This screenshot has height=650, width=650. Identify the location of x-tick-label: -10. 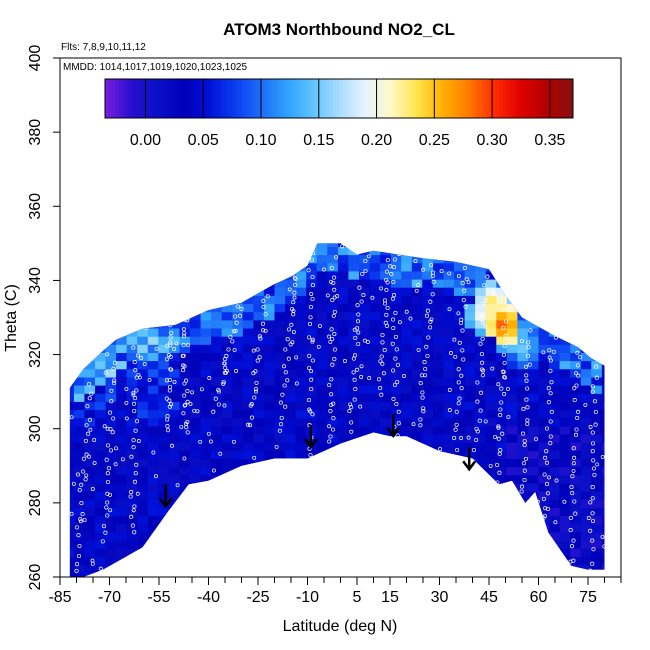
(307, 597).